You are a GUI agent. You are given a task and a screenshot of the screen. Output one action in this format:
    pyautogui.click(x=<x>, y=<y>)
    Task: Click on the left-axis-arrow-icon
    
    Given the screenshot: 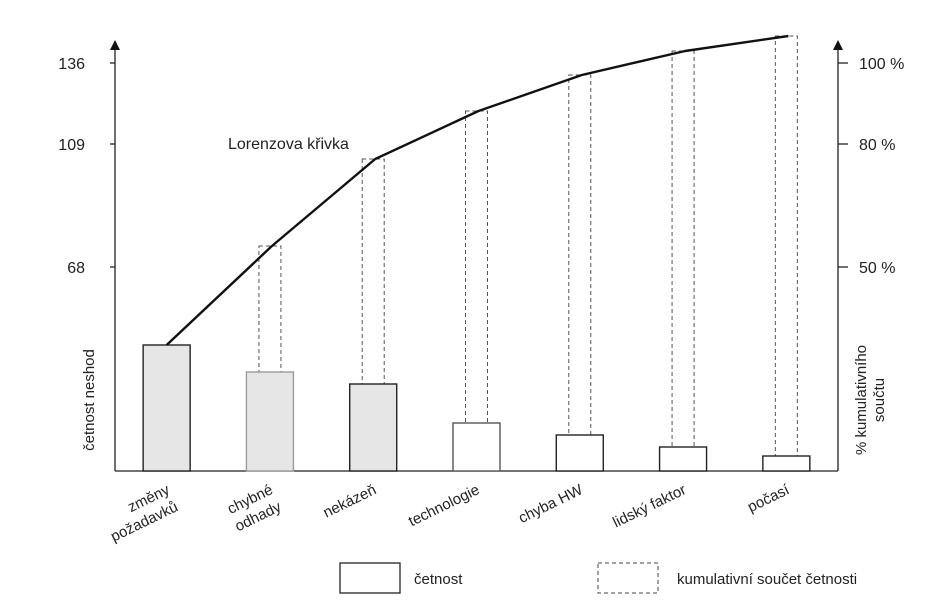 What is the action you would take?
    pyautogui.click(x=115, y=45)
    